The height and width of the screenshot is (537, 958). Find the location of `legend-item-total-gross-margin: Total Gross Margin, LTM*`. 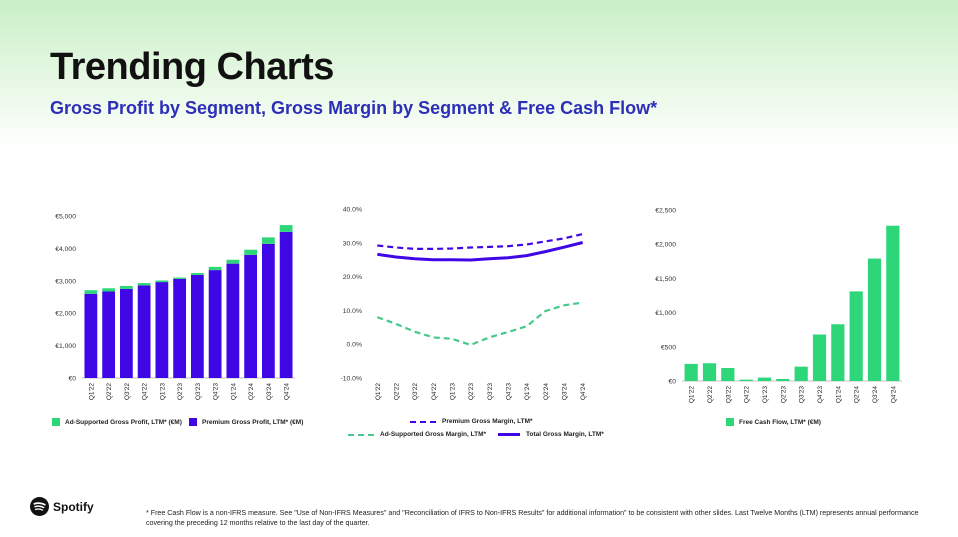

legend-item-total-gross-margin: Total Gross Margin, LTM* is located at coordinates (551, 434).